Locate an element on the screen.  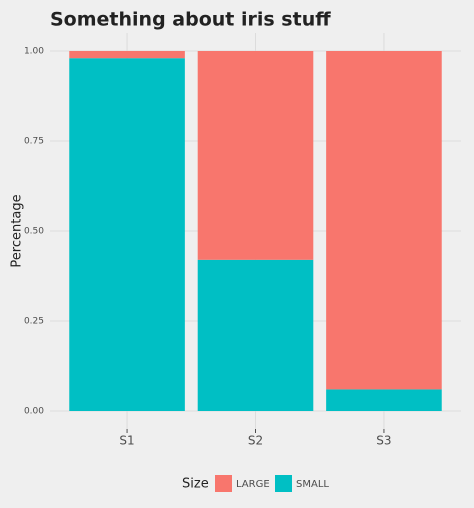
chart-title: Something about iris stuff is located at coordinates (190, 20).